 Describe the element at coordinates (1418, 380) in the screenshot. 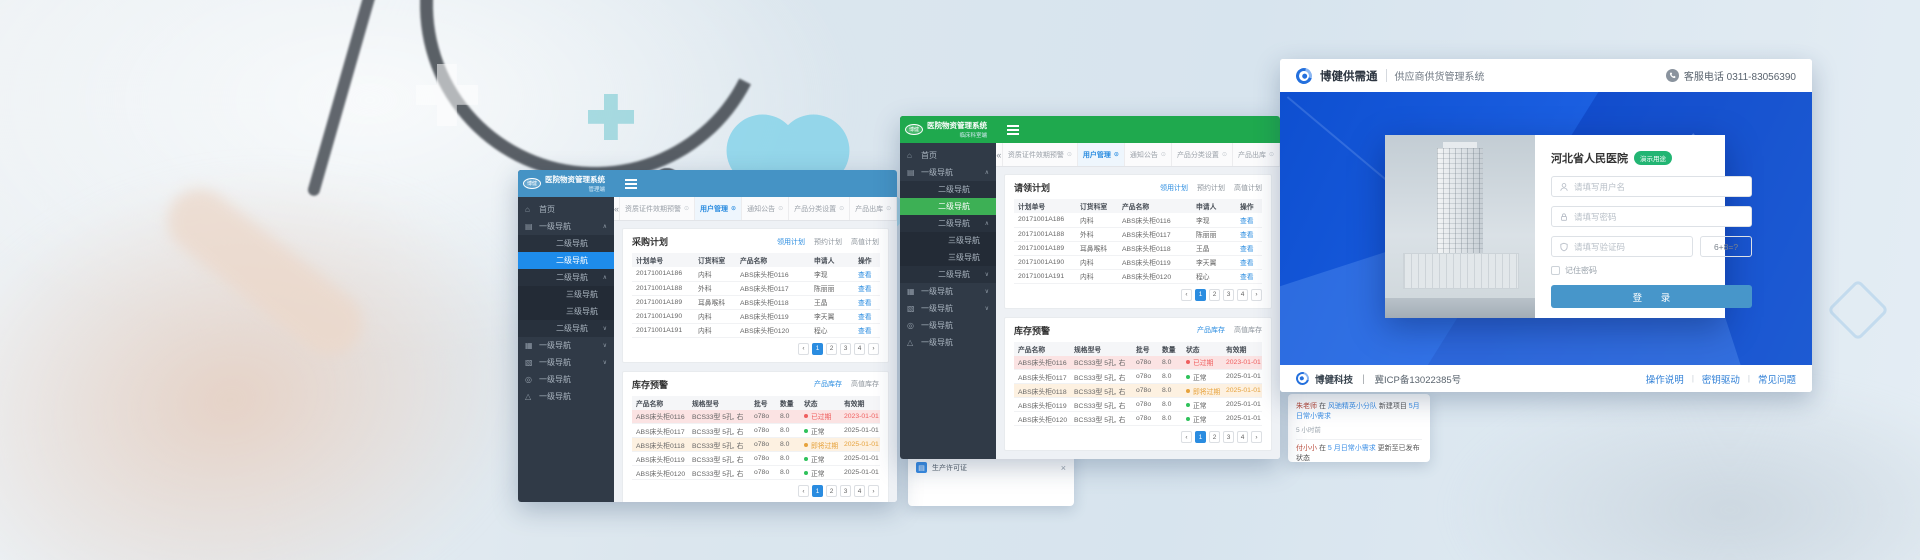

I see `footer-icp: 冀ICP备13022385号` at that location.